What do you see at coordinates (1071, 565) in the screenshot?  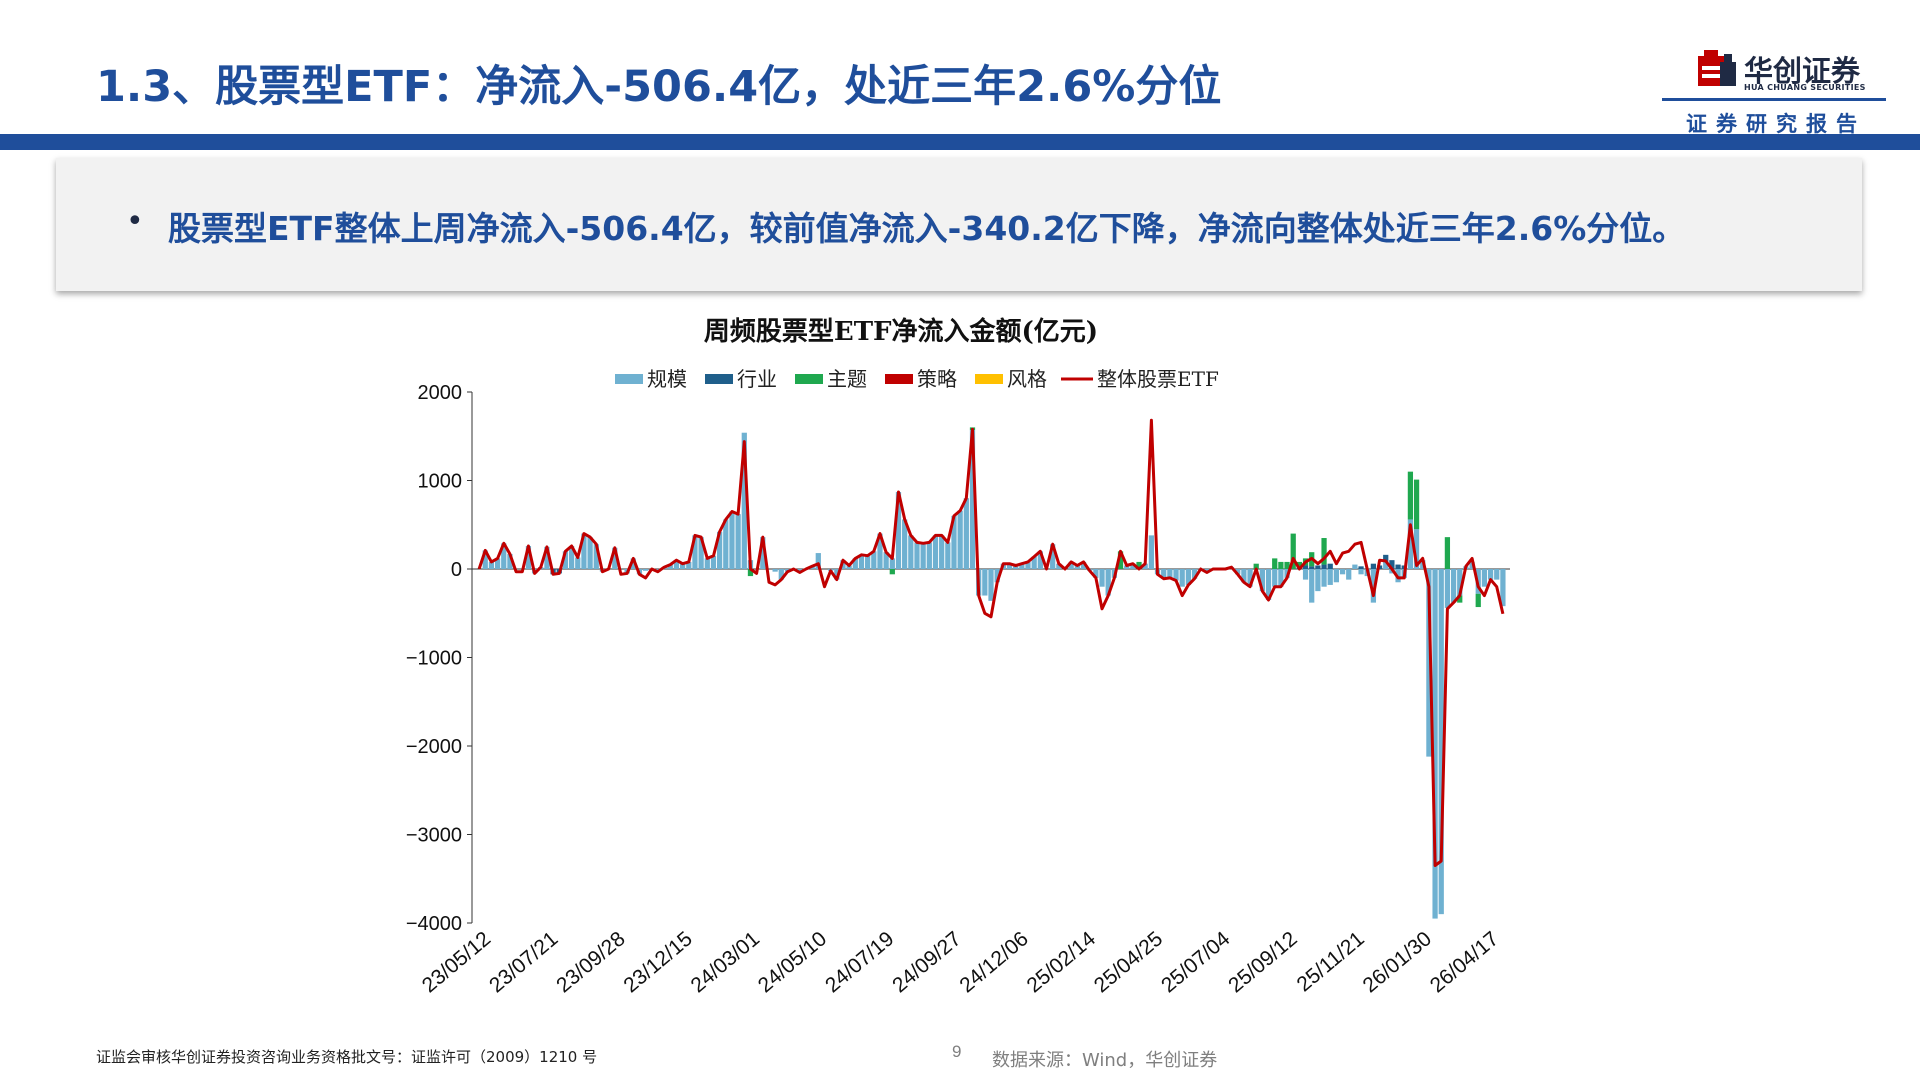 I see `bar-规模-96` at bounding box center [1071, 565].